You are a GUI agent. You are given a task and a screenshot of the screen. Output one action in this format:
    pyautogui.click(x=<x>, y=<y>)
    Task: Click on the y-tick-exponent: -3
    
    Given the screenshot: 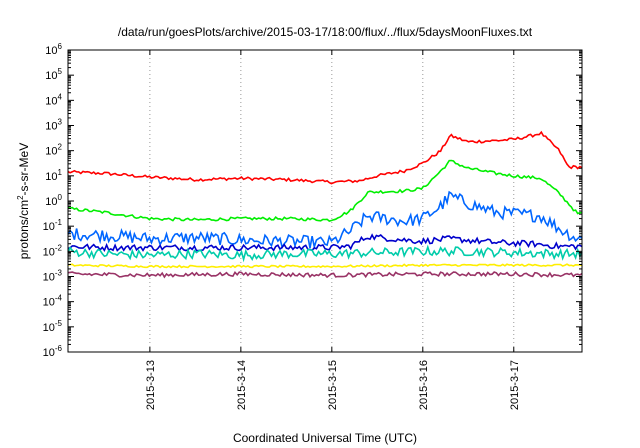 What is the action you would take?
    pyautogui.click(x=59, y=273)
    